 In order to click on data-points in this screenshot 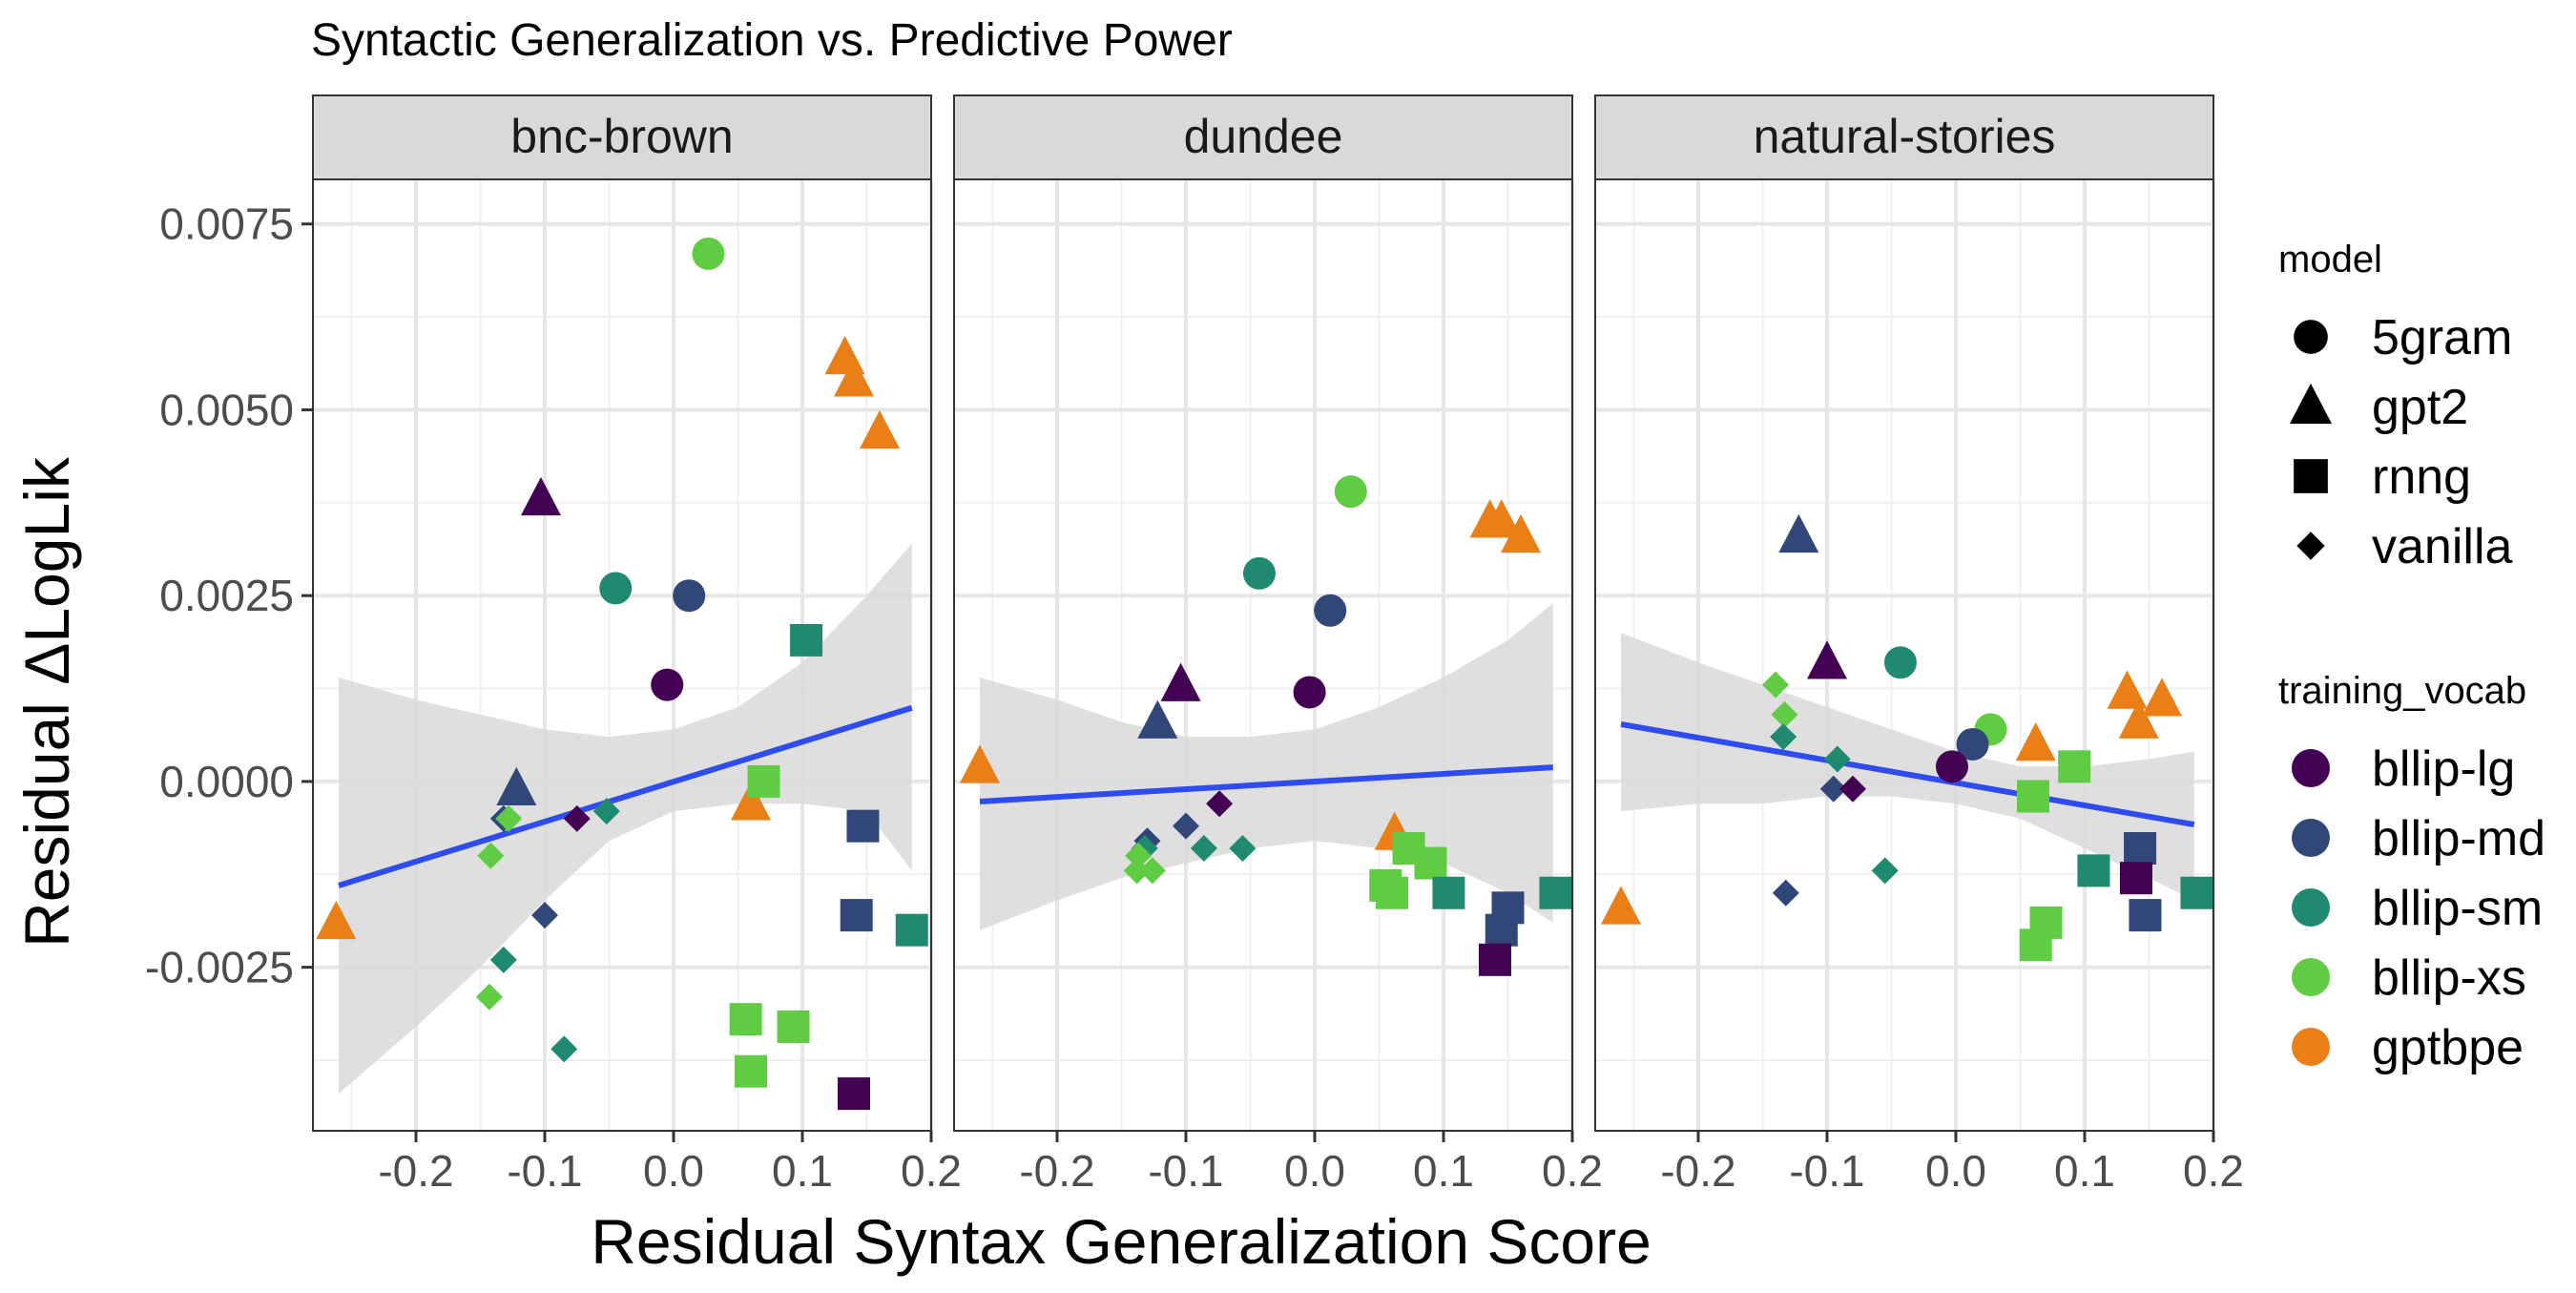, I will do `click(1266, 725)`.